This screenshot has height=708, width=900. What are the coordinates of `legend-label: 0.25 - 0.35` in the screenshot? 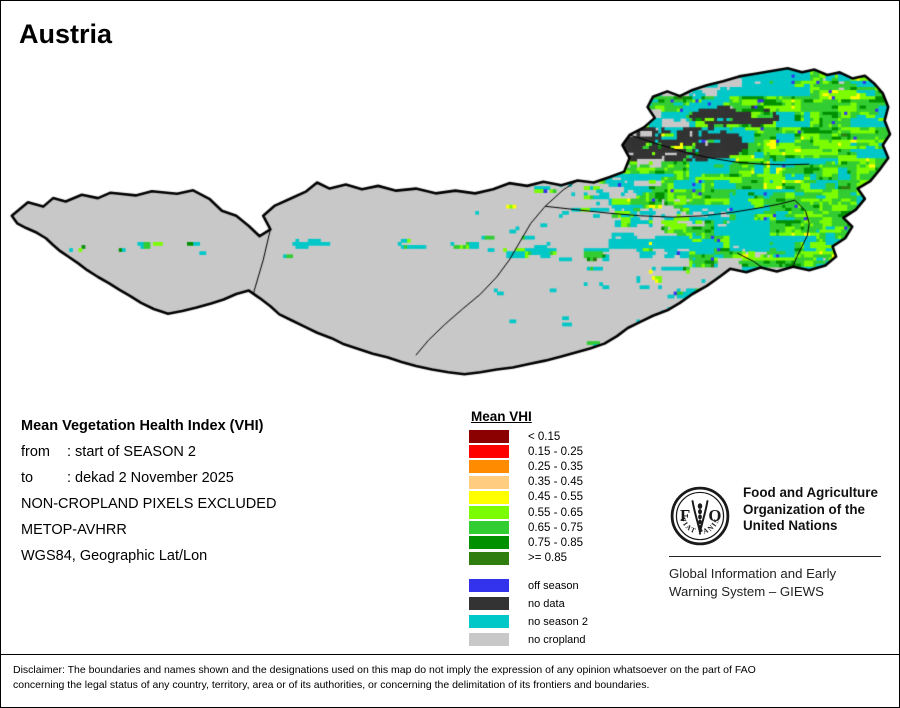 It's located at (555, 466).